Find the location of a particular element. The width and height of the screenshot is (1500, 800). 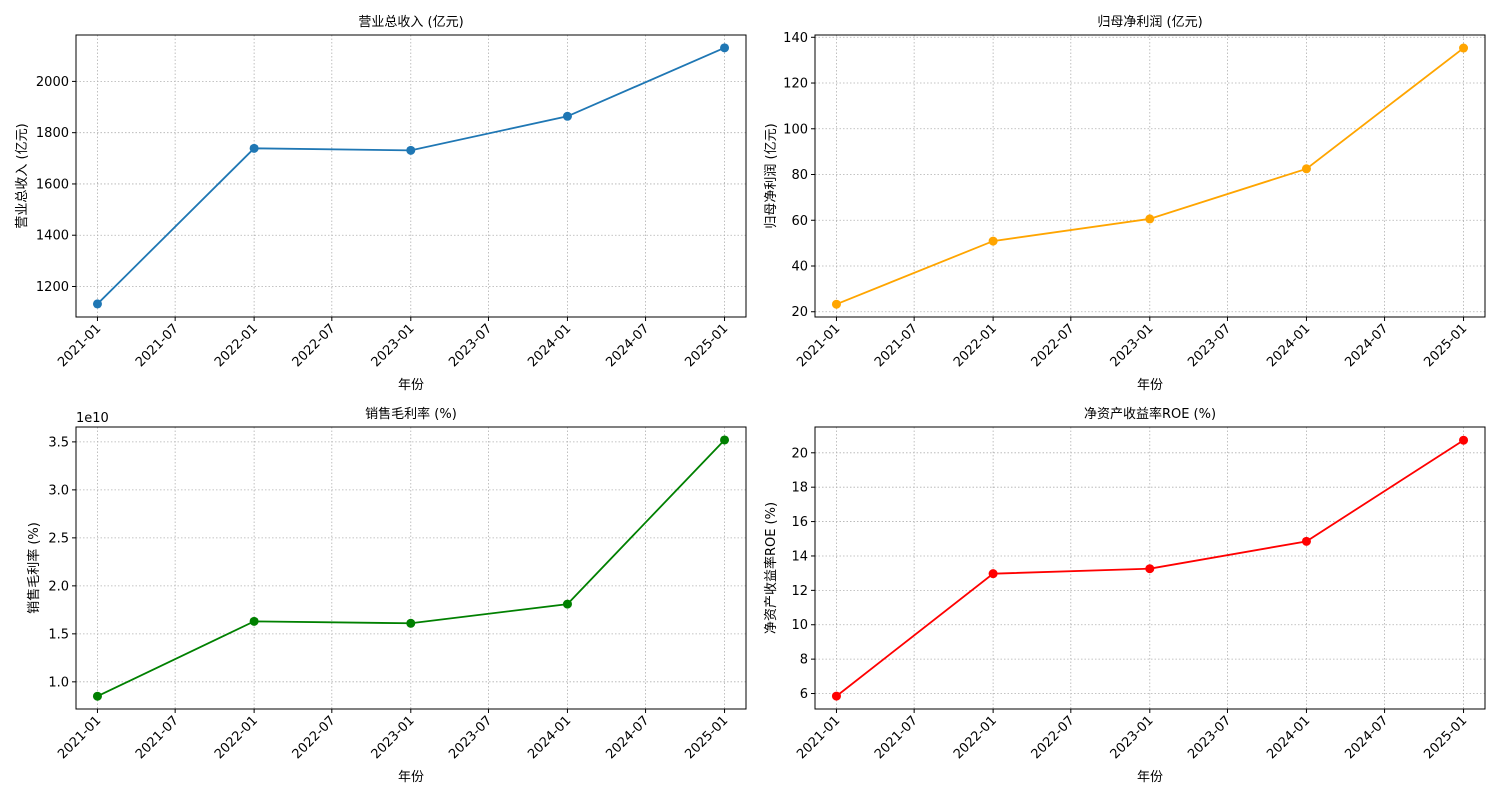

y-tick-label: 120 is located at coordinates (795, 84).